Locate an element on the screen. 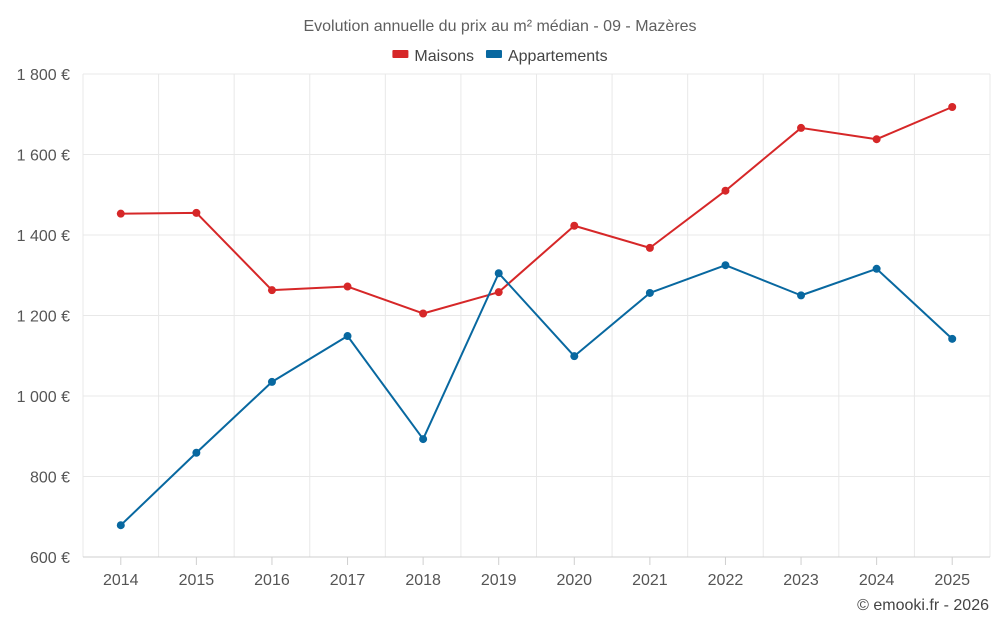 This screenshot has height=625, width=1000. y-tick-label: 600 € is located at coordinates (50, 558).